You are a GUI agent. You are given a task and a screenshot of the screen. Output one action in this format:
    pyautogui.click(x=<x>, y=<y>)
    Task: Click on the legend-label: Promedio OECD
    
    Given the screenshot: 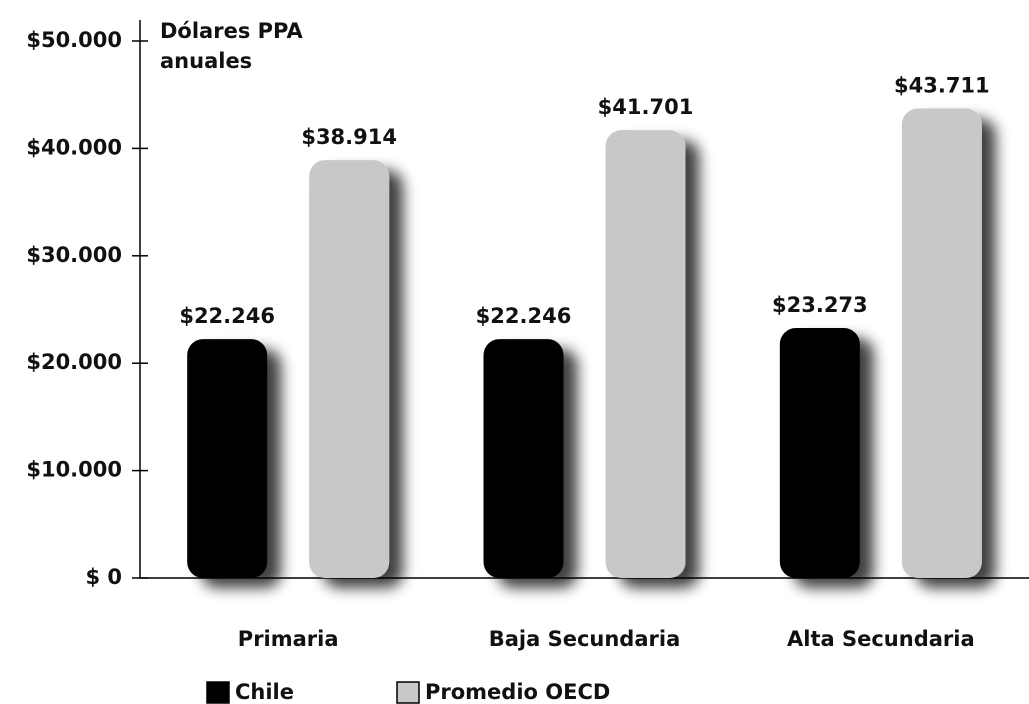 What is the action you would take?
    pyautogui.click(x=517, y=692)
    